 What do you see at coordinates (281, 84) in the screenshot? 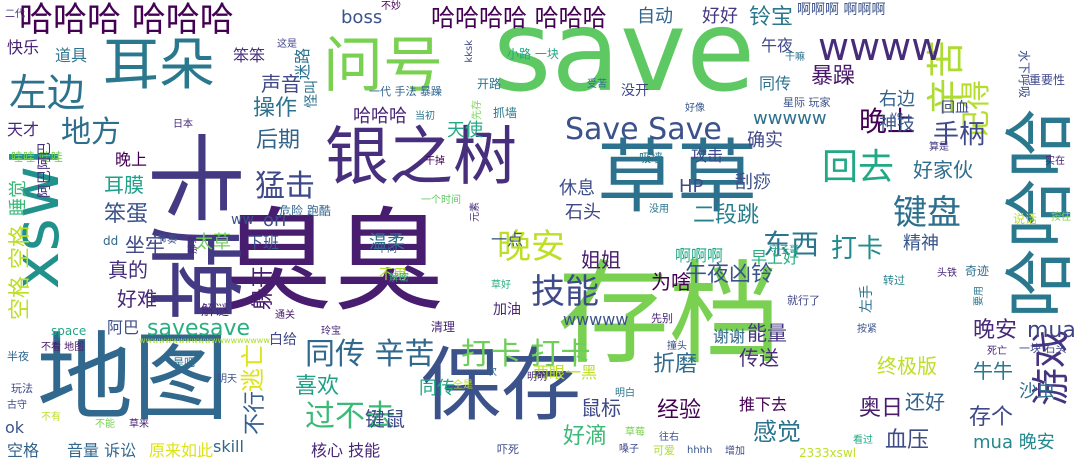
I see `word-shengyin: 声音` at bounding box center [281, 84].